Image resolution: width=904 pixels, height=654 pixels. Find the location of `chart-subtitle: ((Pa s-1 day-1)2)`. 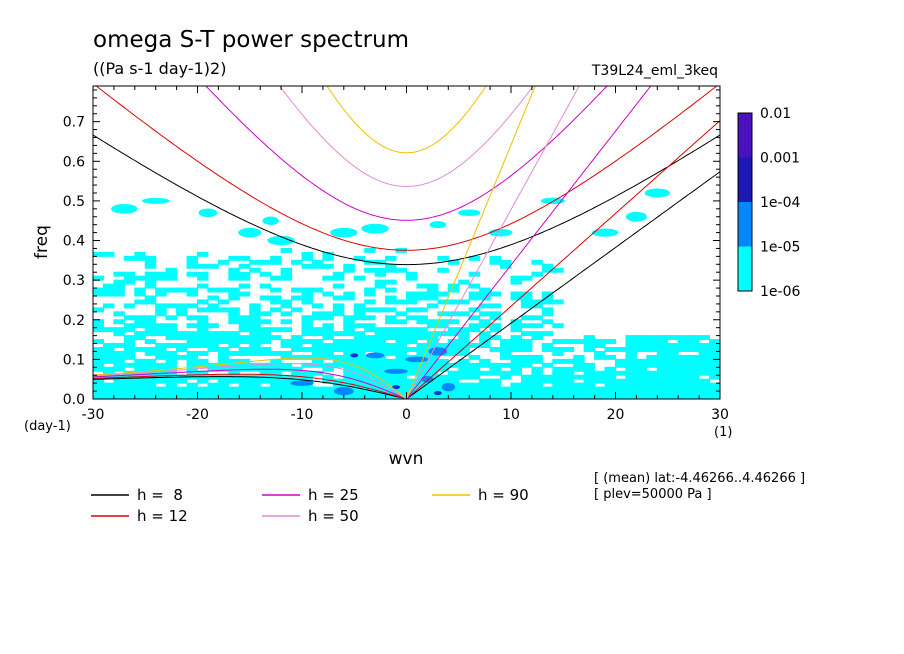

chart-subtitle: ((Pa s-1 day-1)2) is located at coordinates (159, 68).